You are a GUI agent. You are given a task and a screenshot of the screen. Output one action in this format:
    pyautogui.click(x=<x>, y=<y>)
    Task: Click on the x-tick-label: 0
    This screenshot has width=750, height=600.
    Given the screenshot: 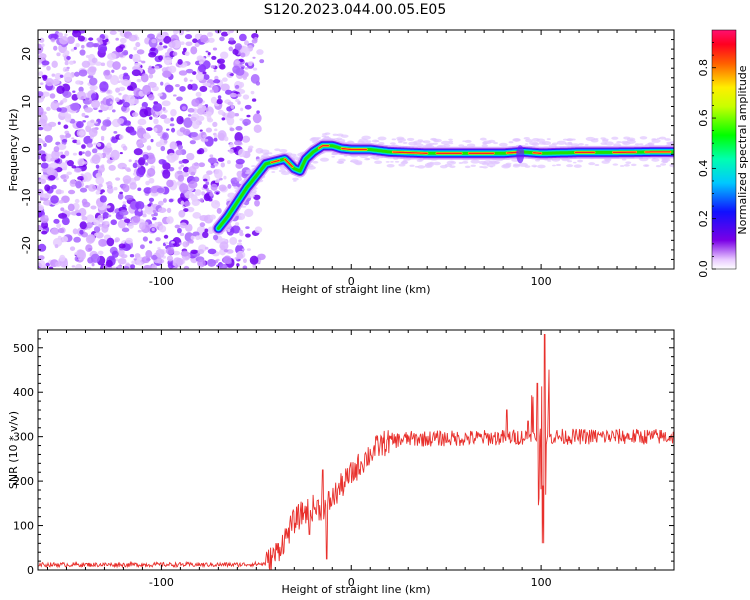 What is the action you would take?
    pyautogui.click(x=351, y=582)
    